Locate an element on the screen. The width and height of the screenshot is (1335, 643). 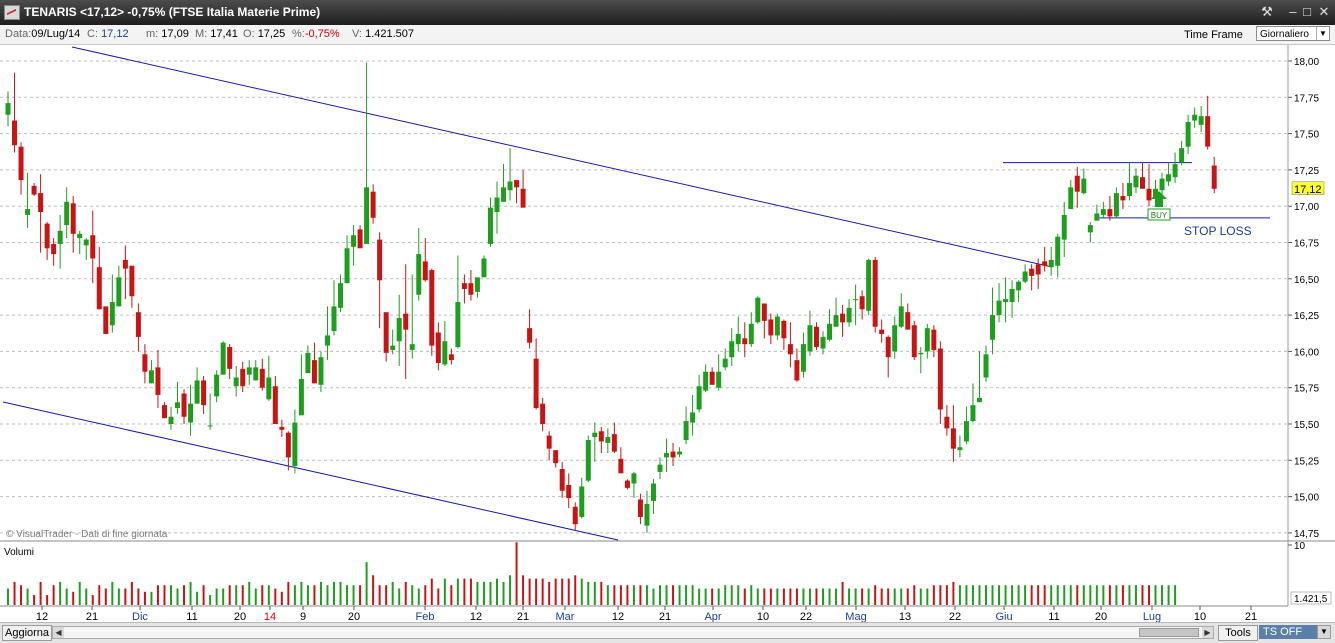
tools-icon: ⚒ is located at coordinates (1267, 11).